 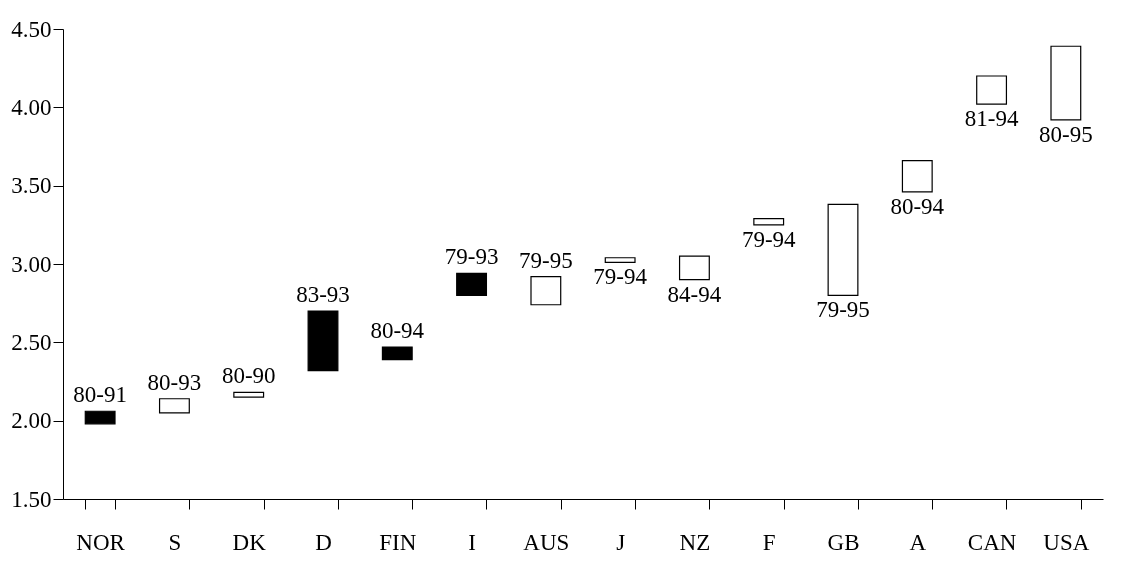 I want to click on data-label: 84-94, so click(x=694, y=294).